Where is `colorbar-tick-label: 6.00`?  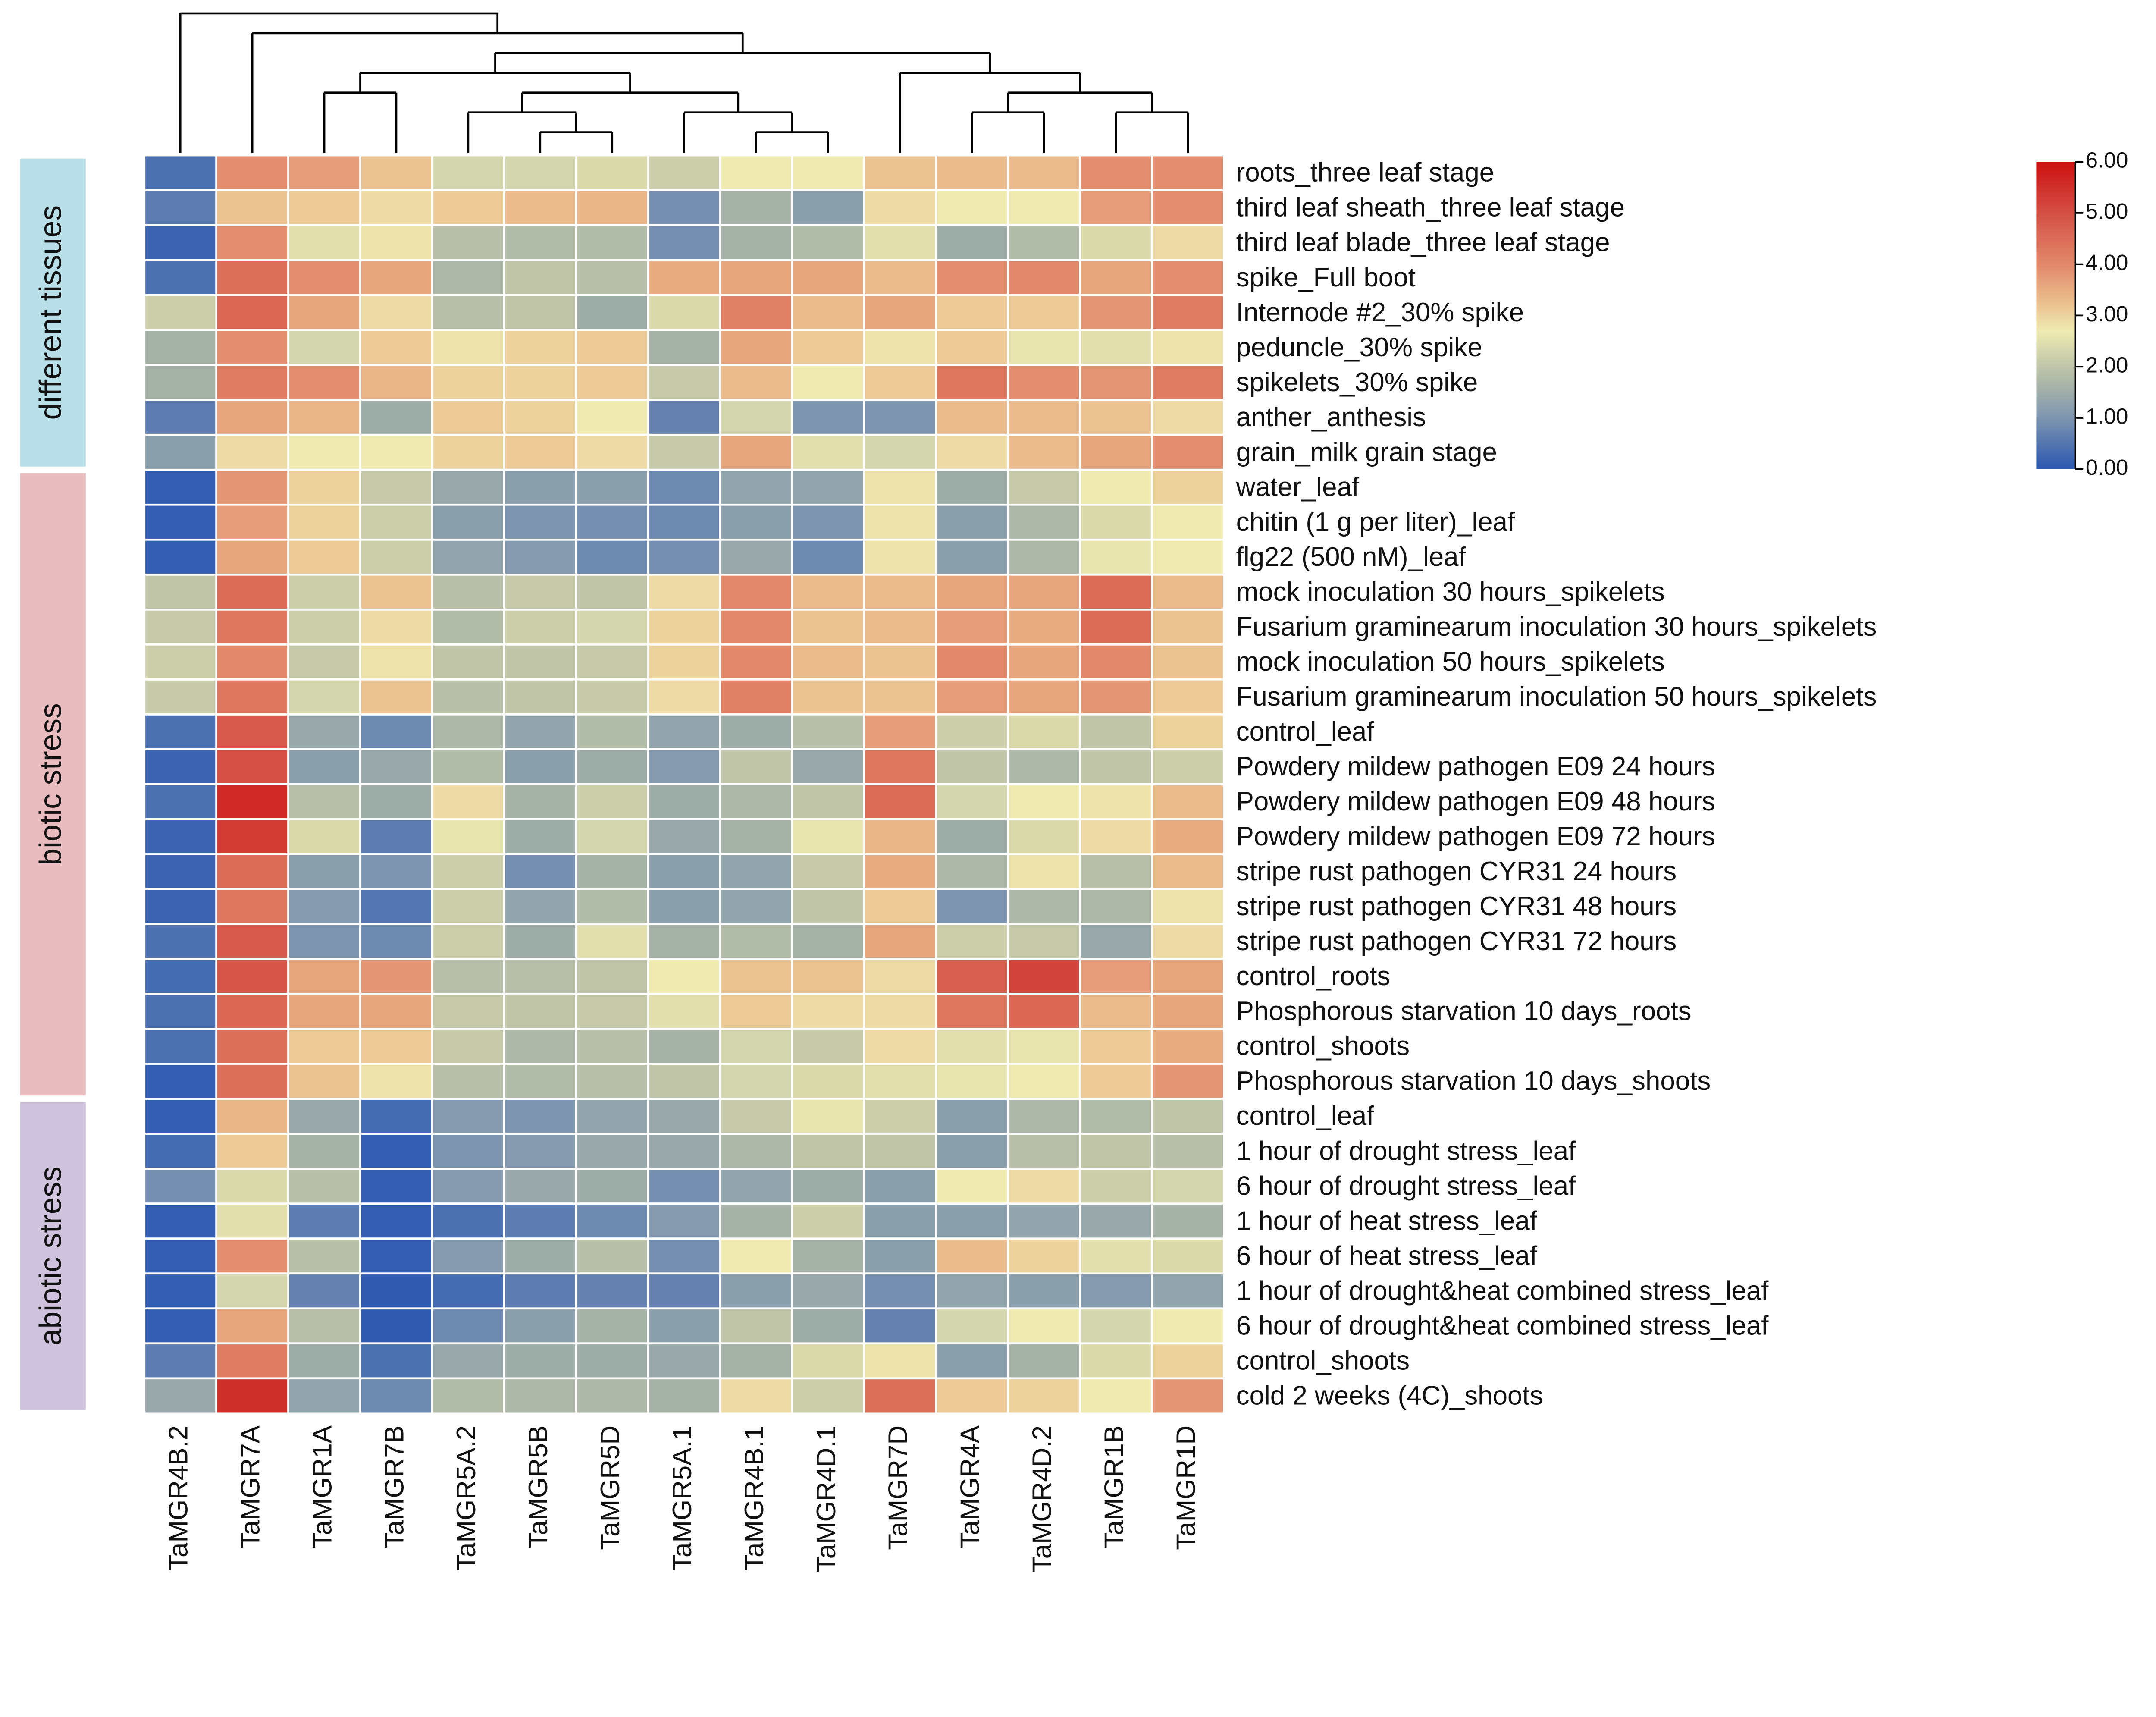
colorbar-tick-label: 6.00 is located at coordinates (2107, 160).